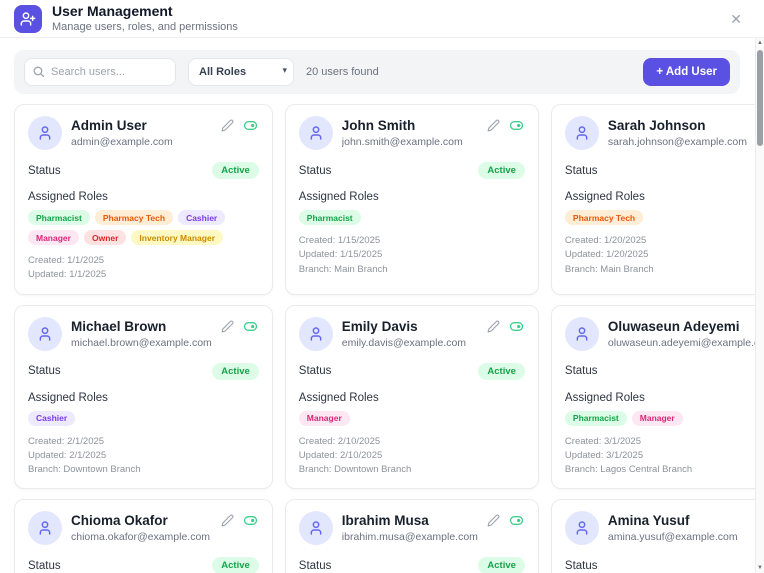 Image resolution: width=764 pixels, height=573 pixels. What do you see at coordinates (241, 72) in the screenshot?
I see `roles-filter-select: All Roles` at bounding box center [241, 72].